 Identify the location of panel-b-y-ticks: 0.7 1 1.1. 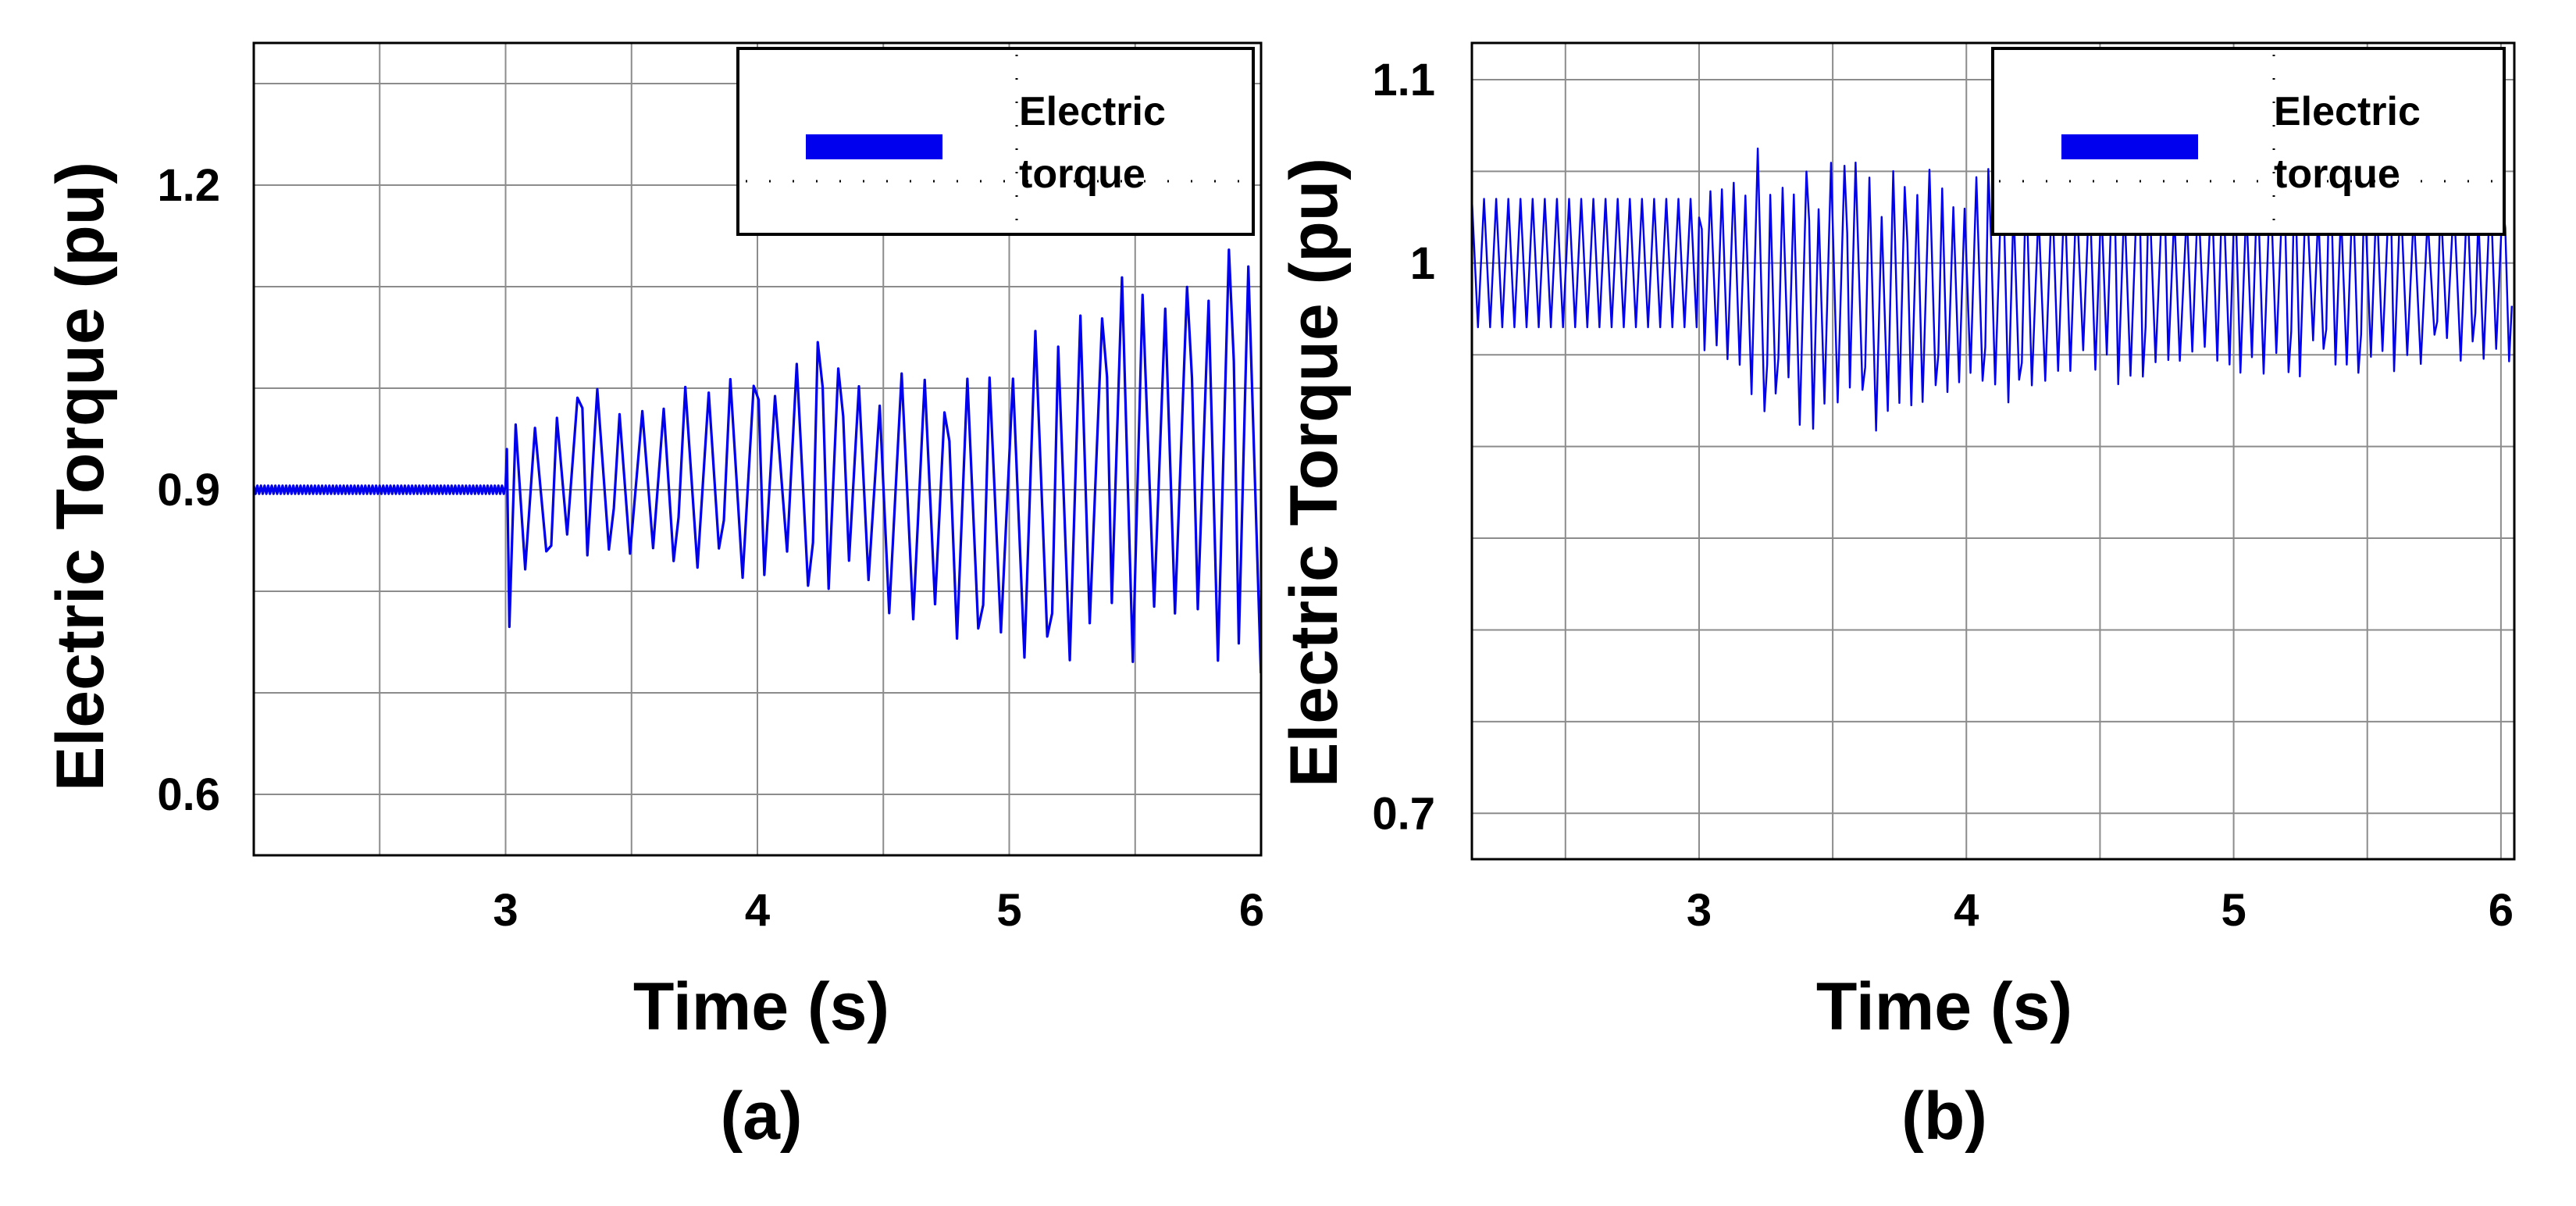
(1403, 447).